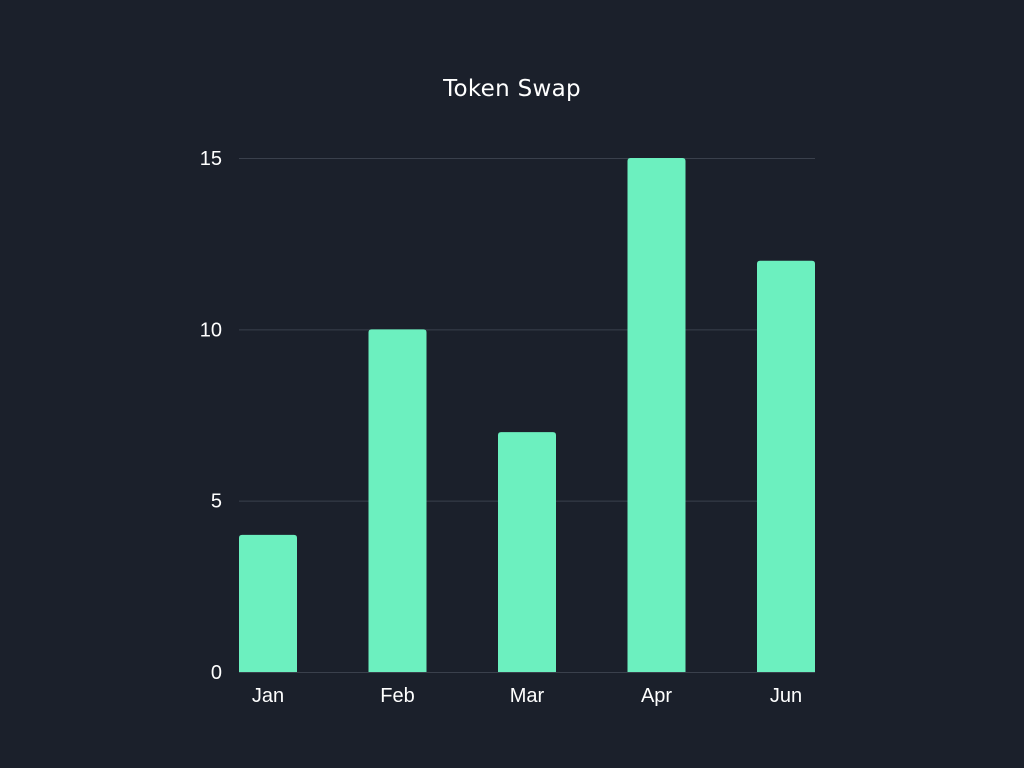  Describe the element at coordinates (268, 696) in the screenshot. I see `x-tick-label: Jan` at that location.